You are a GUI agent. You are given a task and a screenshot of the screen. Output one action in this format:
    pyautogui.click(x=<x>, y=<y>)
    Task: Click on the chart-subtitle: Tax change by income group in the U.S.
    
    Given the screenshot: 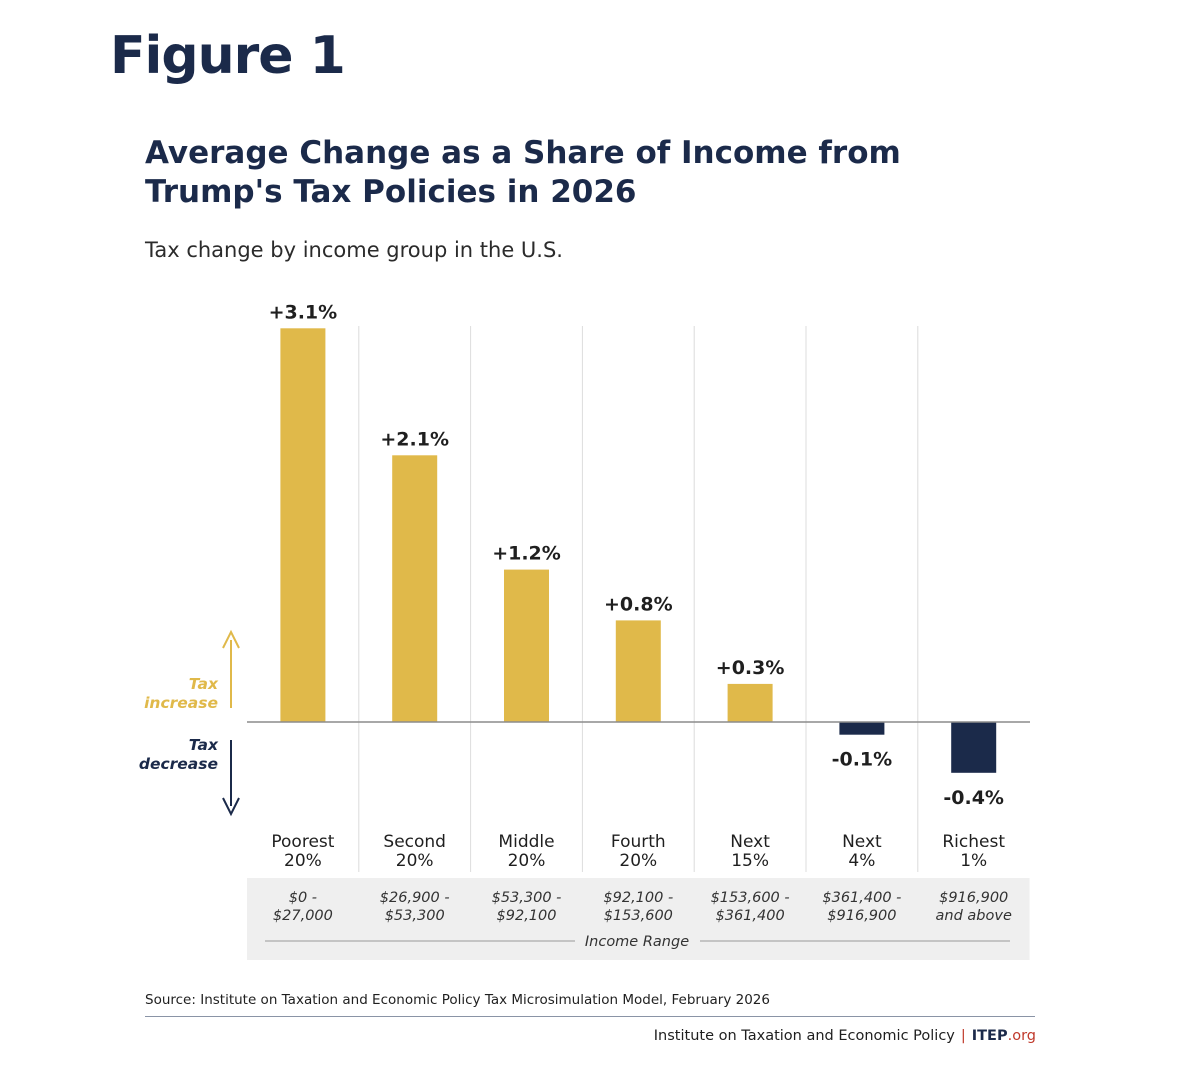 What is the action you would take?
    pyautogui.click(x=354, y=250)
    